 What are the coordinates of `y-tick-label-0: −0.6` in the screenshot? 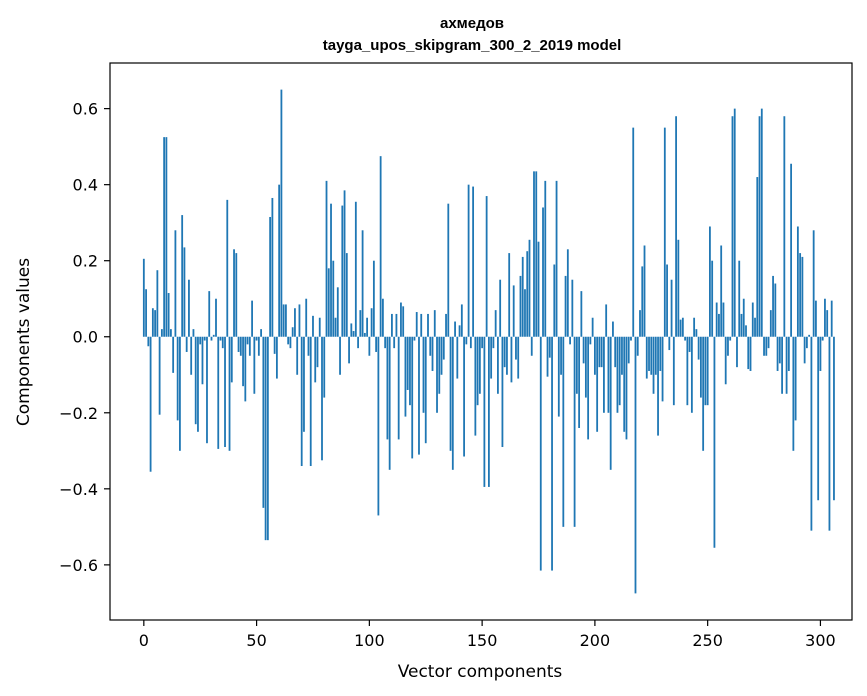 It's located at (78, 565).